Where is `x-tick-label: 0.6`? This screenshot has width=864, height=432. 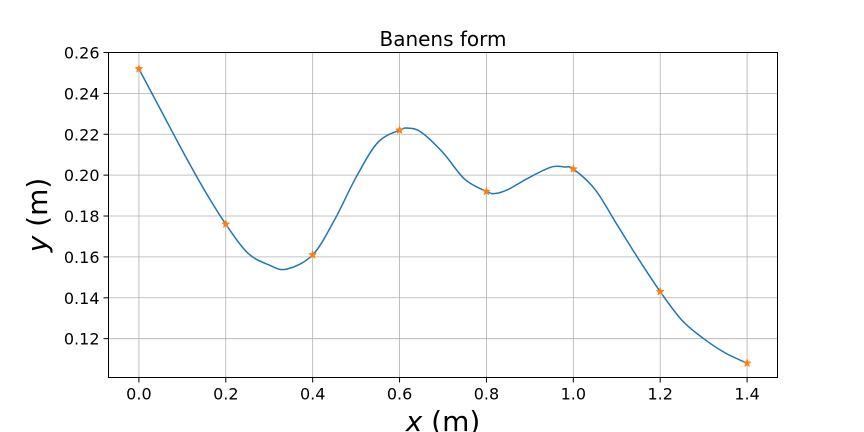 x-tick-label: 0.6 is located at coordinates (399, 394).